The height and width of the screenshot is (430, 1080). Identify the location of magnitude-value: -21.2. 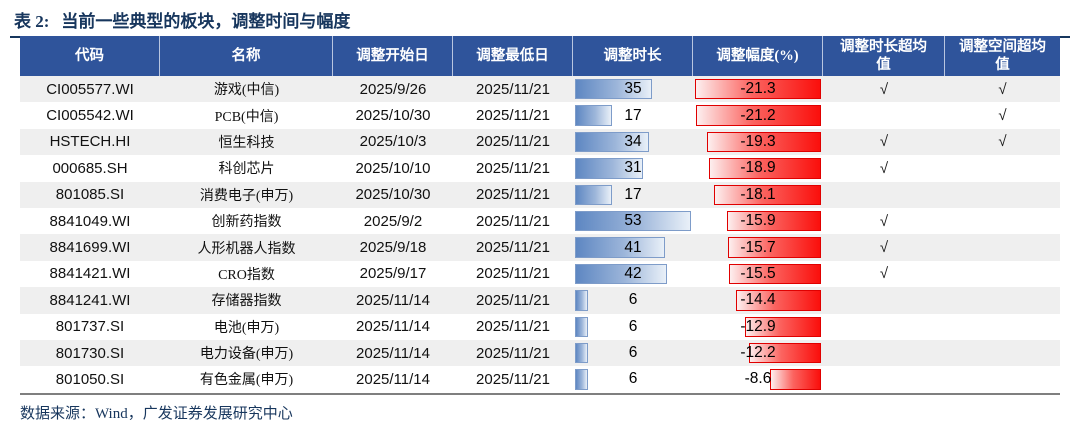
(758, 115).